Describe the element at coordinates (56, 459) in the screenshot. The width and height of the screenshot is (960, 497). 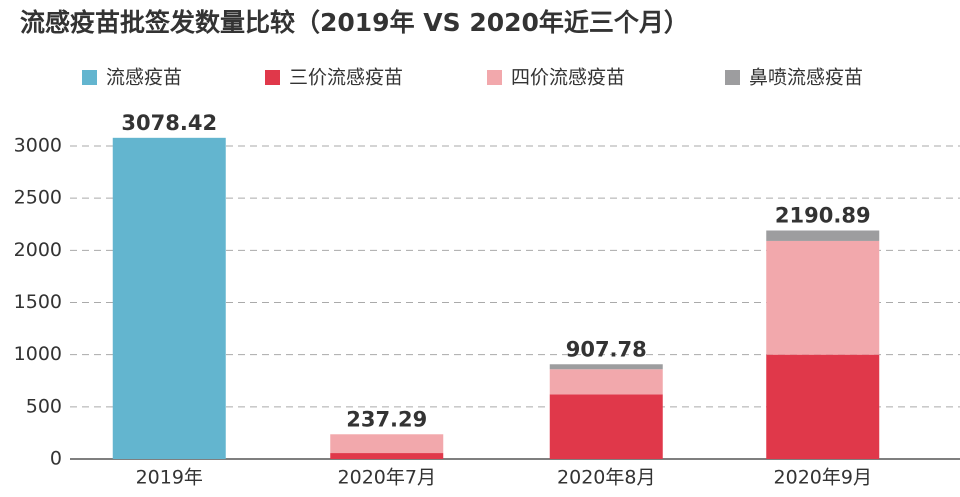
I see `y-tick-label: 0` at that location.